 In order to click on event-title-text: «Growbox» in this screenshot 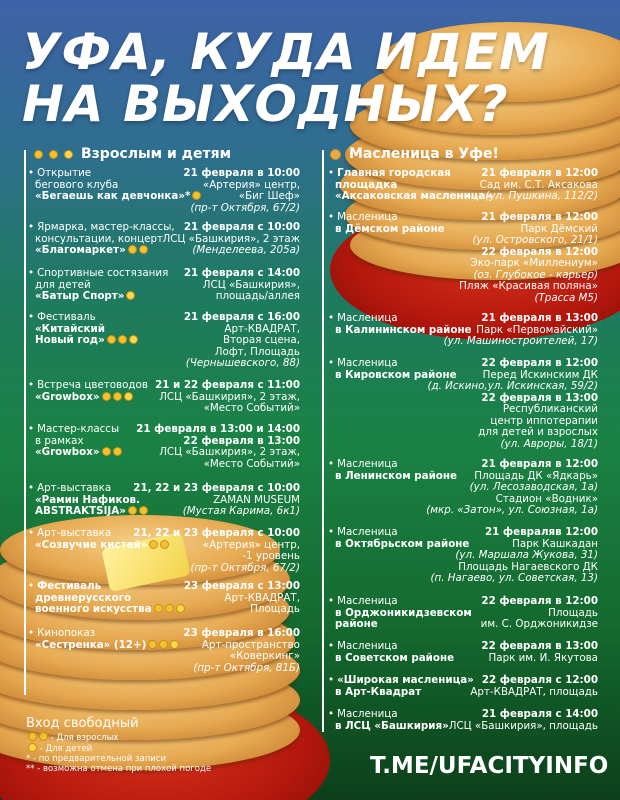, I will do `click(67, 396)`.